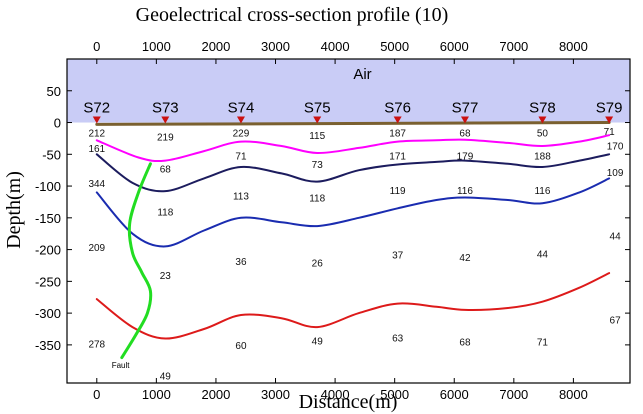 This screenshot has width=643, height=414. Describe the element at coordinates (14, 210) in the screenshot. I see `y-axis-label: Depth(m)` at that location.